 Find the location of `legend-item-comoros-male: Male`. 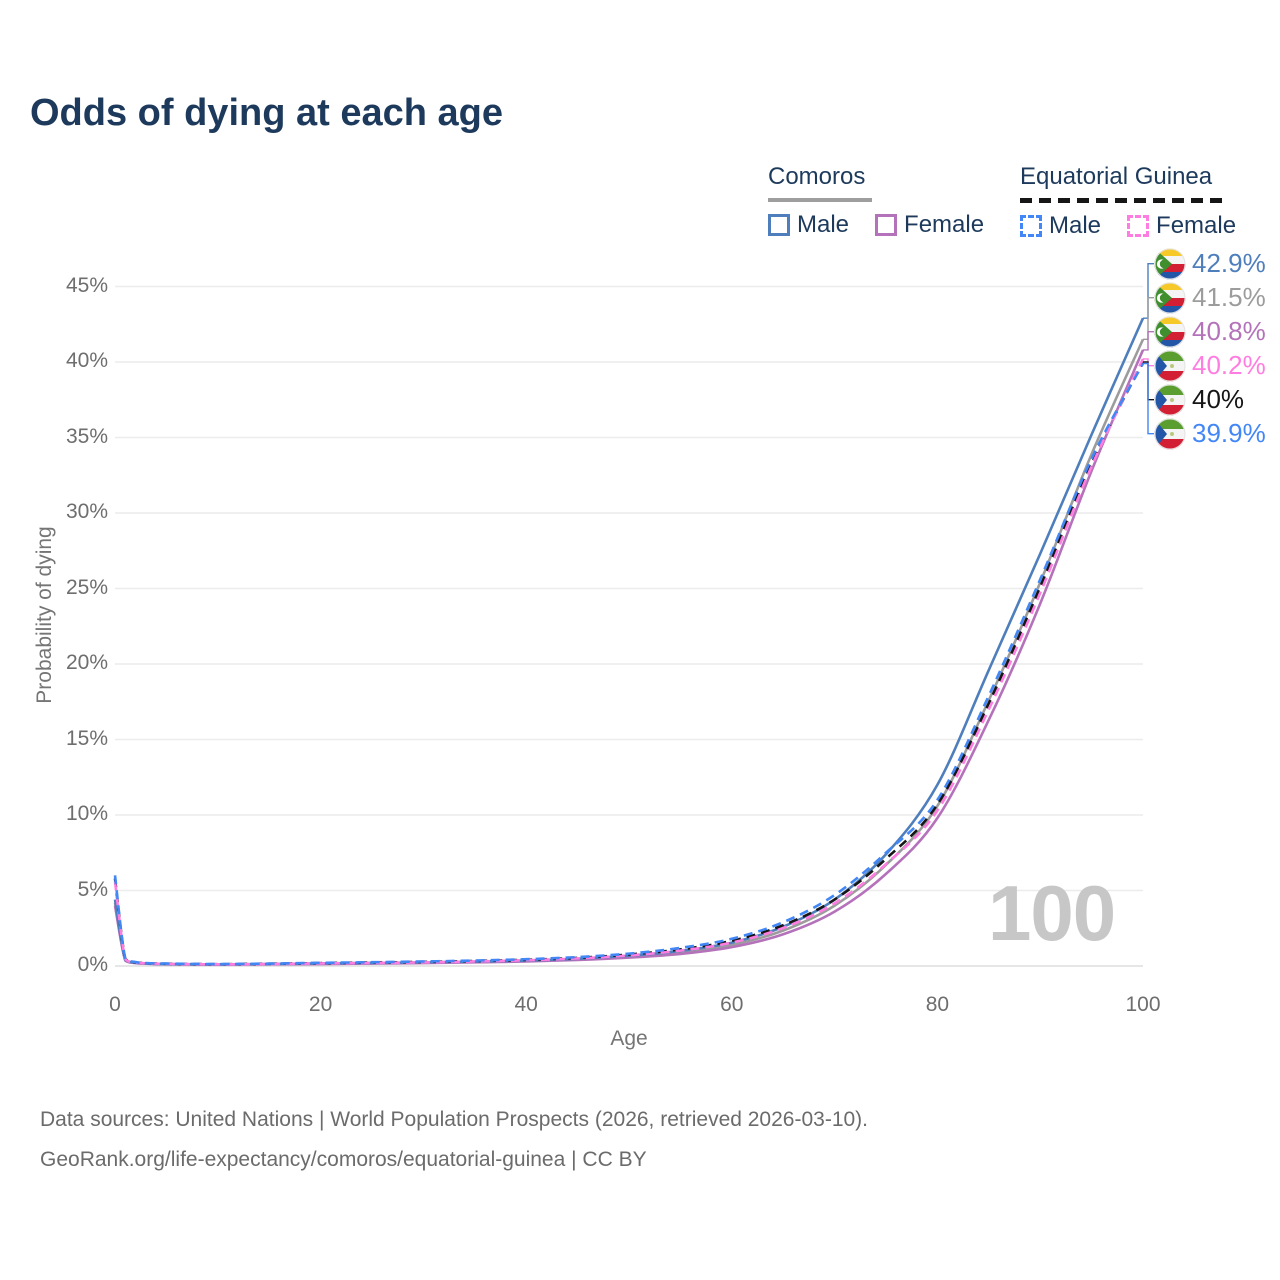

legend-item-comoros-male: Male is located at coordinates (808, 225).